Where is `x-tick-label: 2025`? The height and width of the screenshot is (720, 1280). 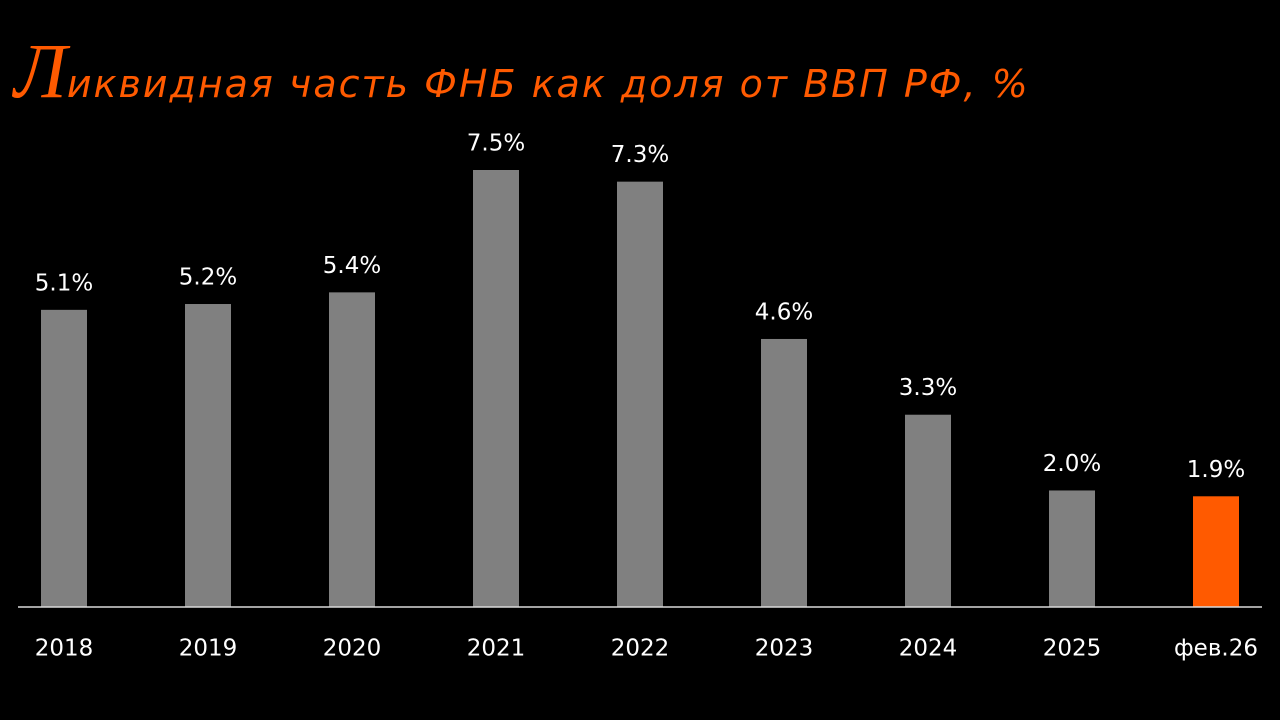 x-tick-label: 2025 is located at coordinates (1072, 649).